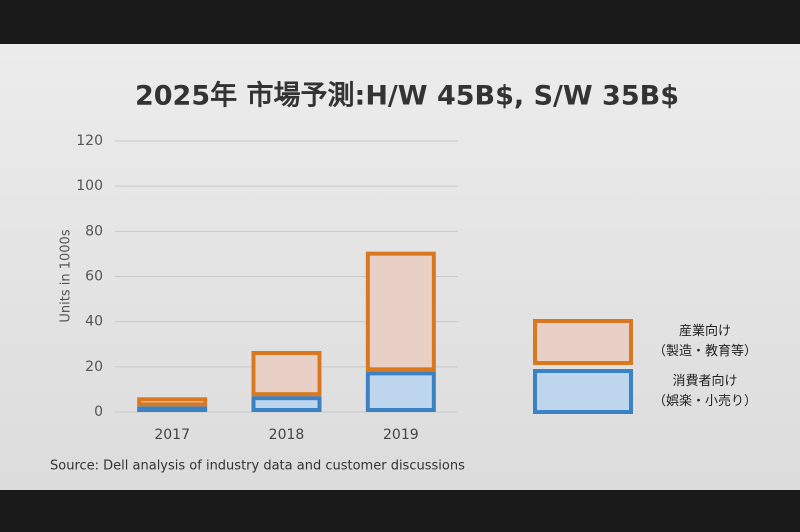 The height and width of the screenshot is (532, 800). I want to click on y-tick-label: 40, so click(94, 322).